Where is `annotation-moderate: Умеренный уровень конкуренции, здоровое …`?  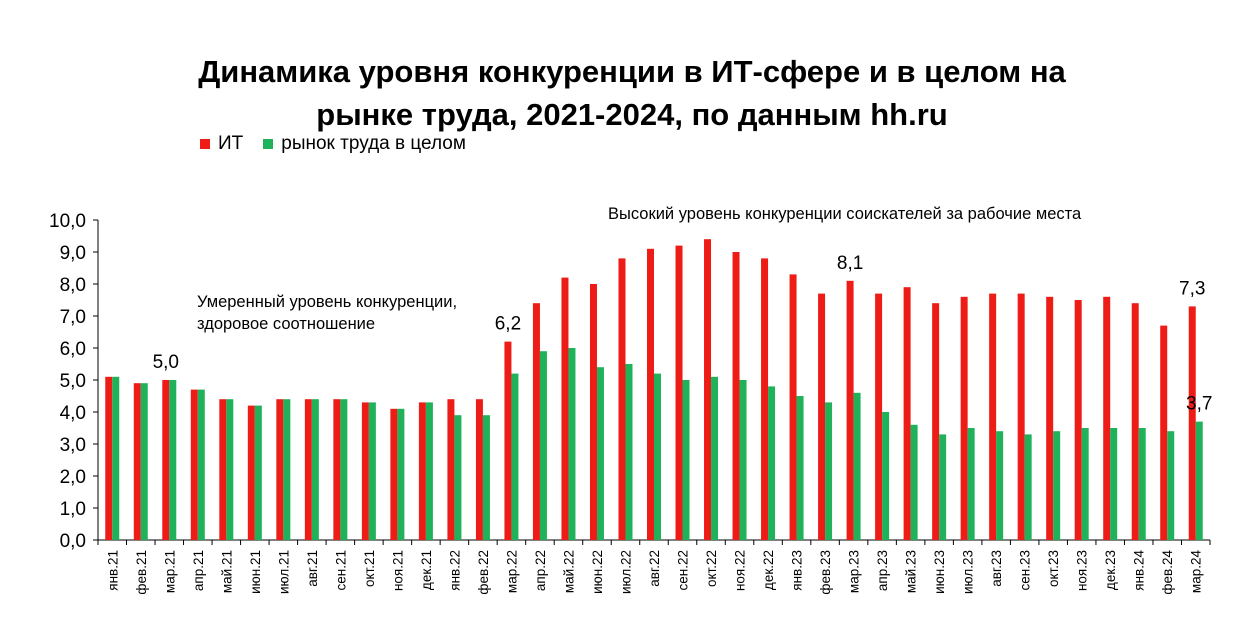
annotation-moderate: Умеренный уровень конкуренции, здоровое … is located at coordinates (327, 313).